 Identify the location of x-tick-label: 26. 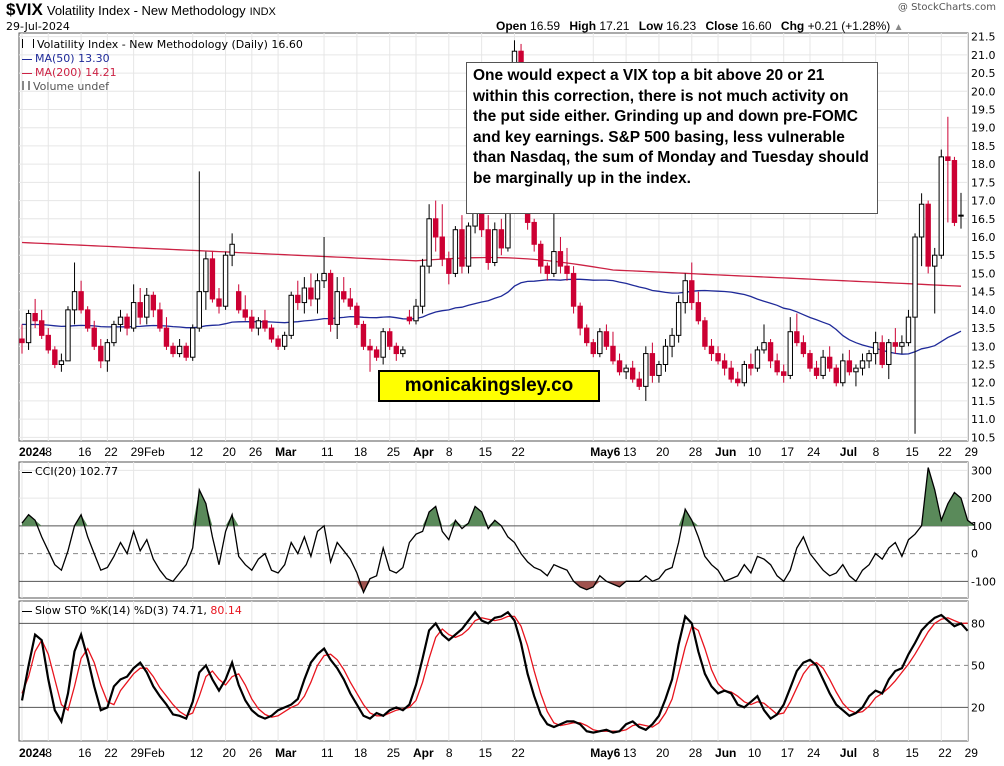
(256, 753).